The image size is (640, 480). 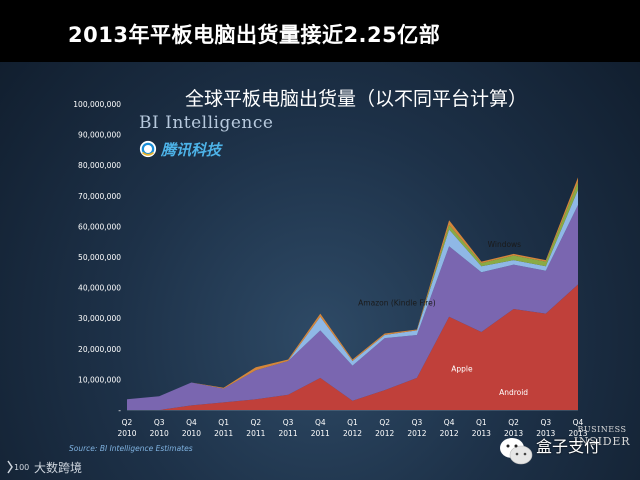 I want to click on y-tick-label: 40,000,000, so click(x=99, y=288).